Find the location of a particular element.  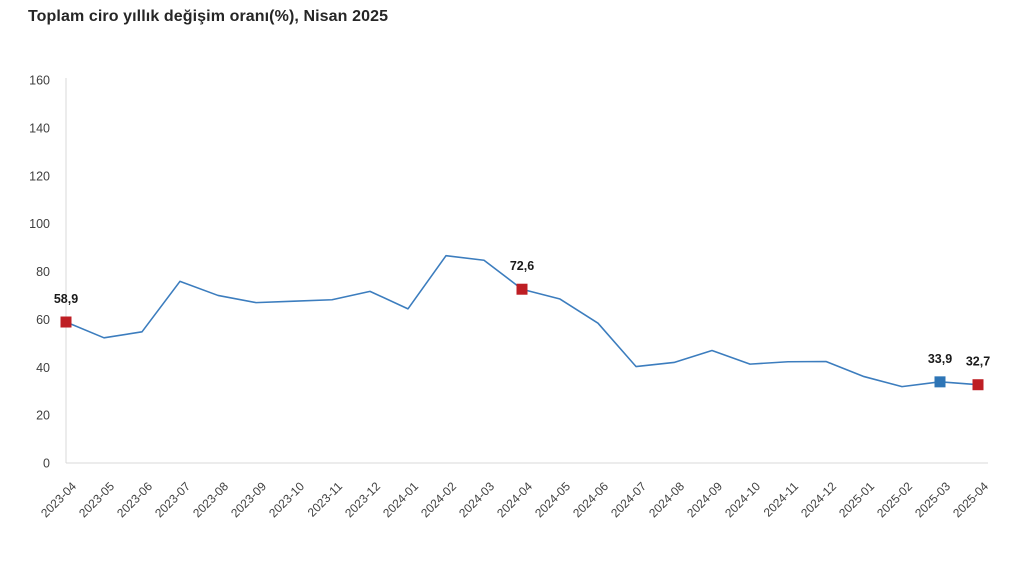

data-point-label-2025-04: 32,7 is located at coordinates (978, 362).